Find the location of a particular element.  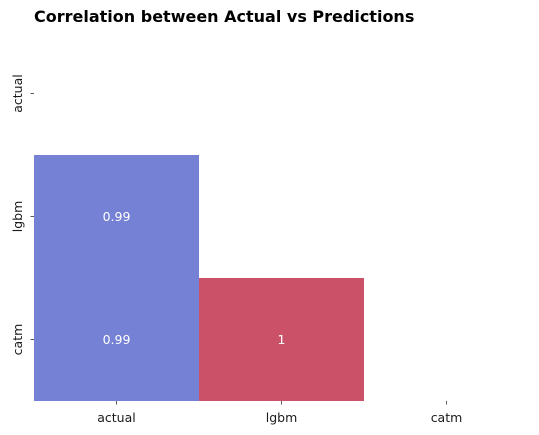

heatmap-cell-catm-lgbm is located at coordinates (281, 339).